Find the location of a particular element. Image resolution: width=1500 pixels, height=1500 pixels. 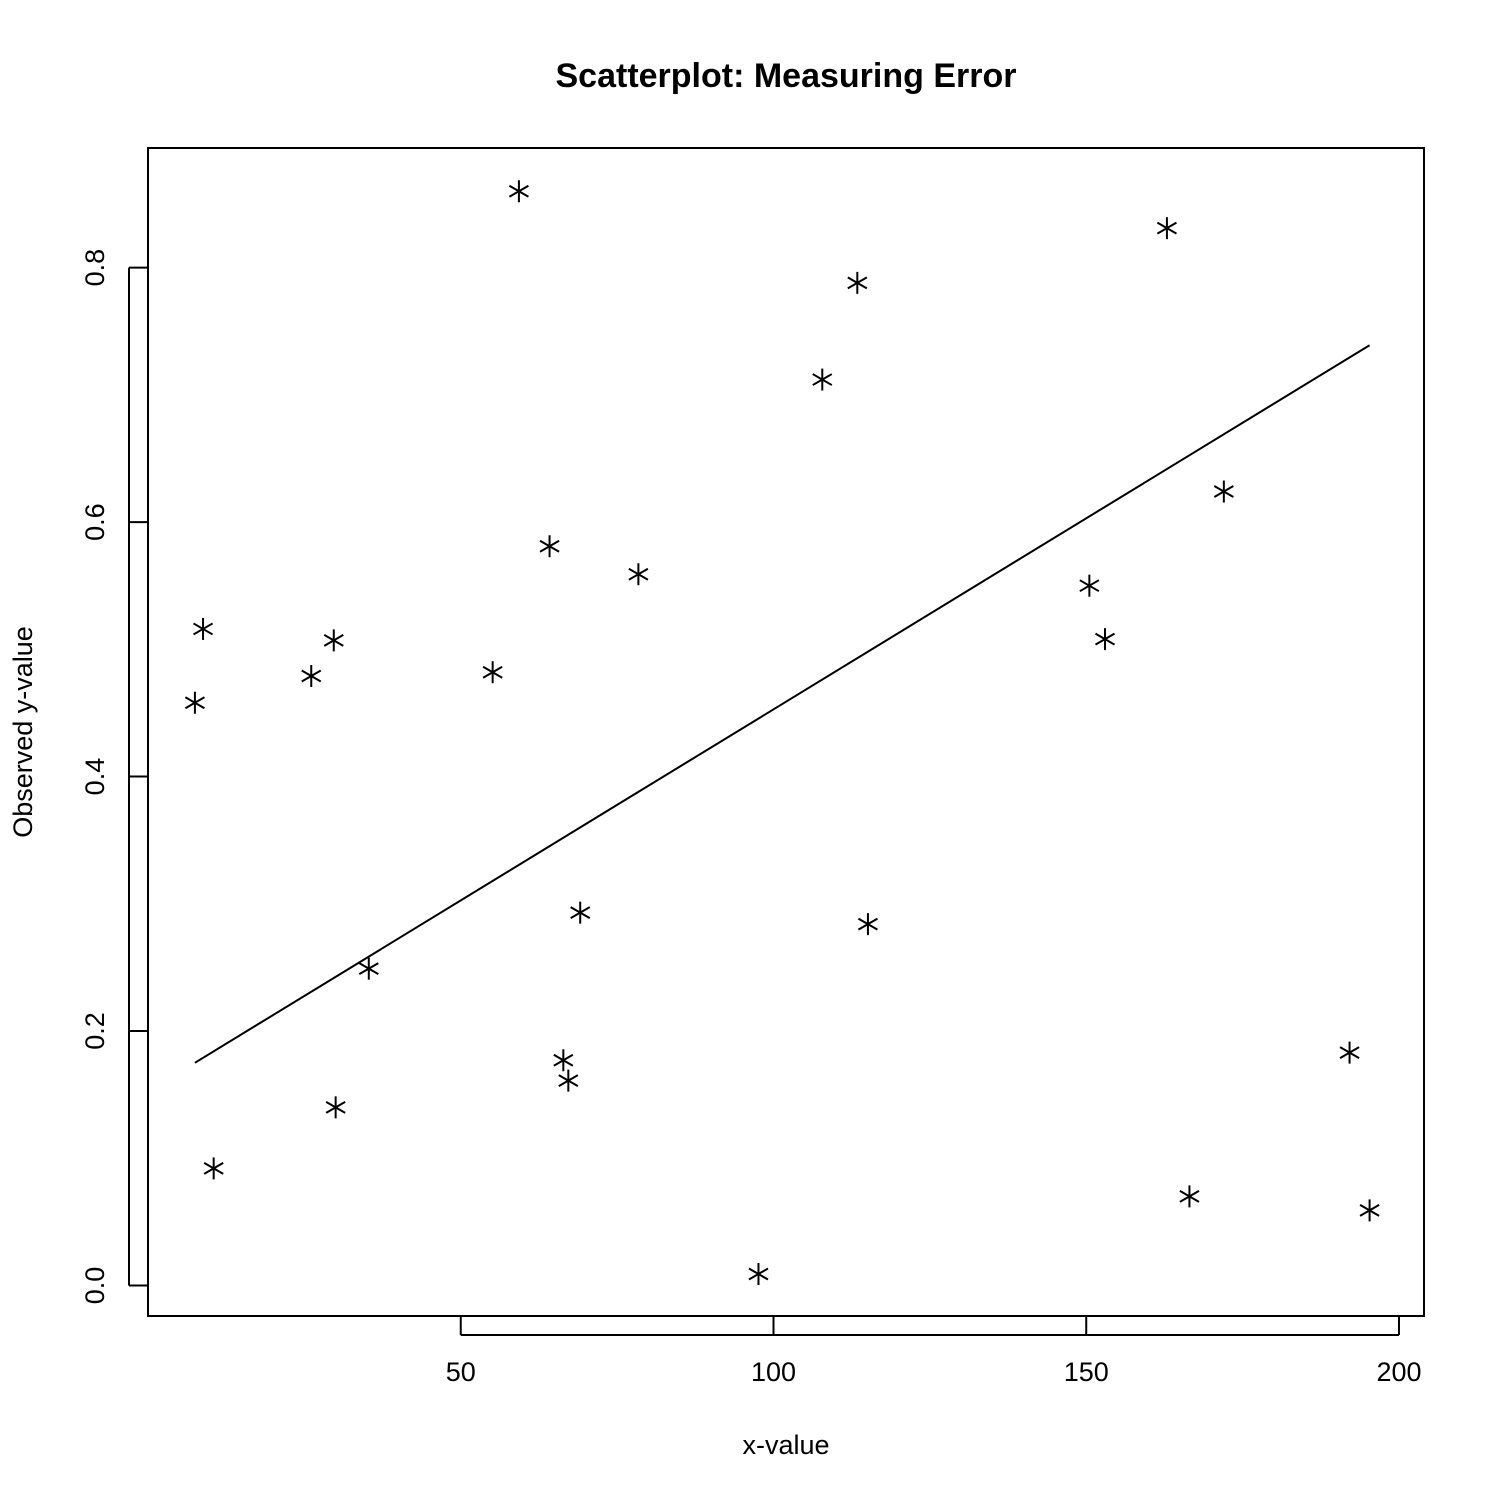

y-tick-label: 0.8 is located at coordinates (95, 268).